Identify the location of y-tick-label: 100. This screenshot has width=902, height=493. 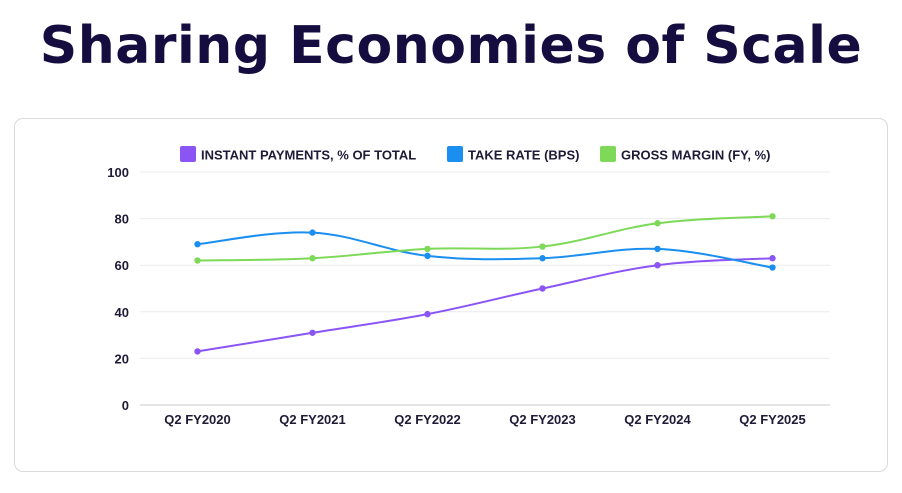
(118, 172).